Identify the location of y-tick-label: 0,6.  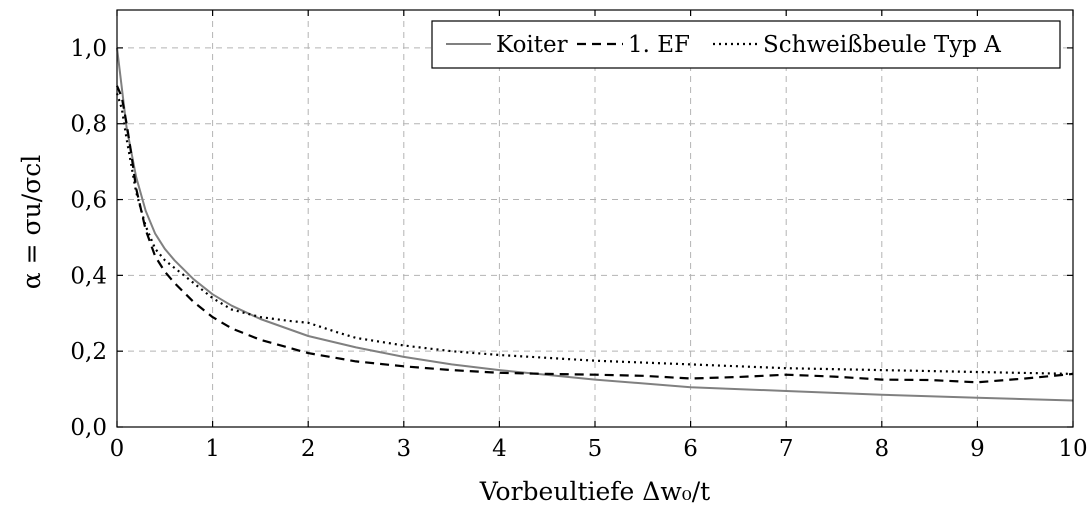
(88, 201).